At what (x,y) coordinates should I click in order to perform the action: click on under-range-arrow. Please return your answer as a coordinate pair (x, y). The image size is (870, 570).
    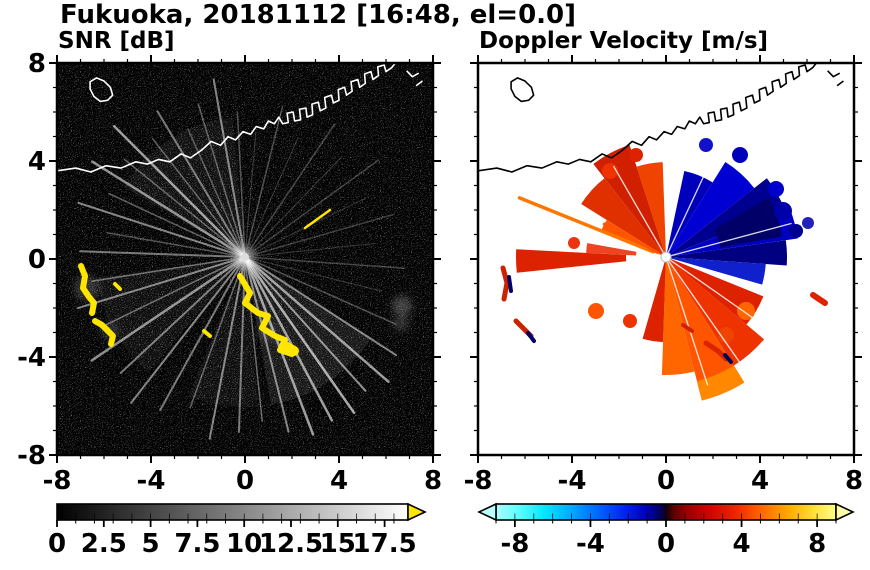
    Looking at the image, I should click on (487, 512).